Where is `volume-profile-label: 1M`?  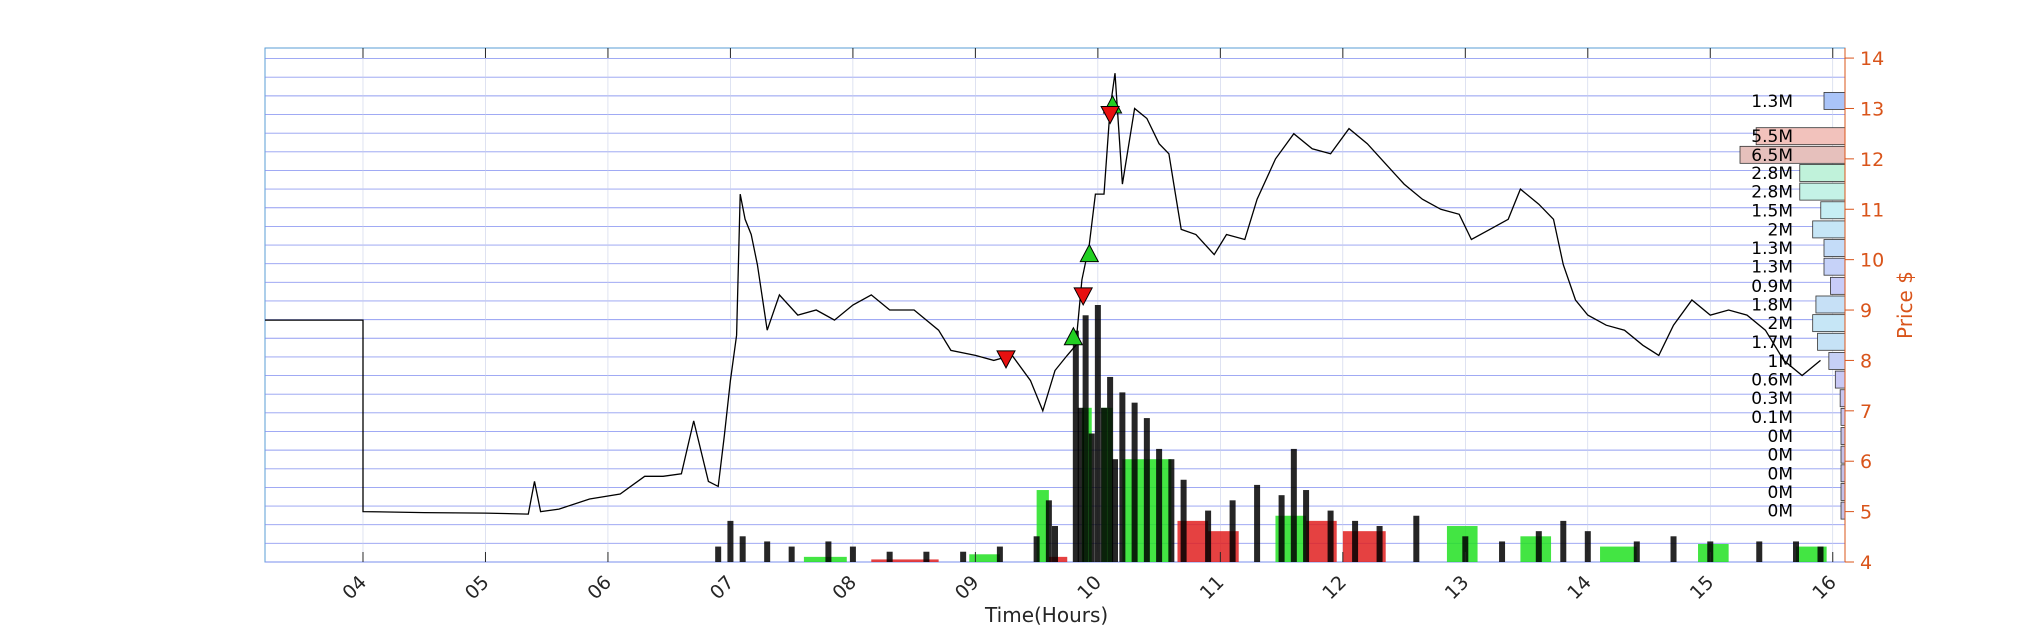 volume-profile-label: 1M is located at coordinates (1780, 362).